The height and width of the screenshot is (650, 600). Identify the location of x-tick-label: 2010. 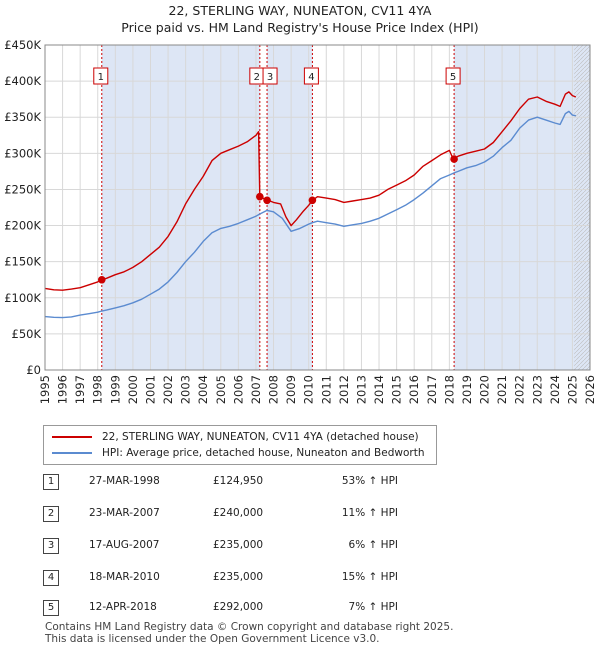
(309, 389).